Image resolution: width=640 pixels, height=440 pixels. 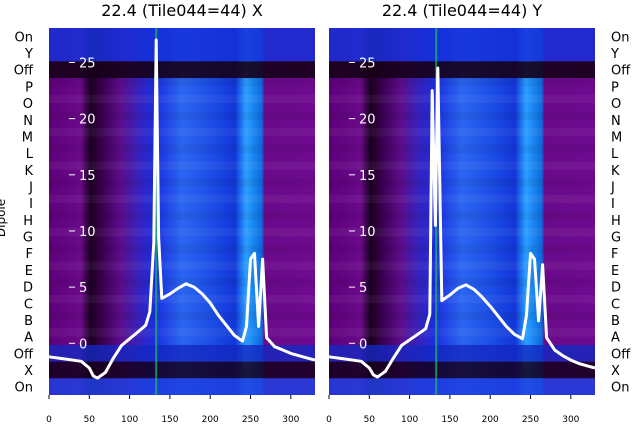 I want to click on dipole-label-left: Y, so click(x=28, y=54).